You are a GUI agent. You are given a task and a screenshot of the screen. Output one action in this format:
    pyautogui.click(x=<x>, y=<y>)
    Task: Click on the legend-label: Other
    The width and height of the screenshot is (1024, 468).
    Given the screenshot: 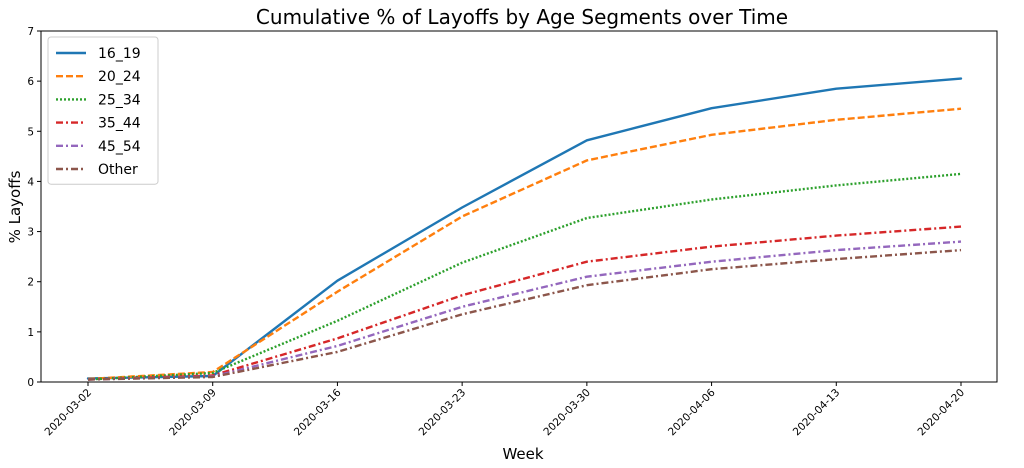 What is the action you would take?
    pyautogui.click(x=118, y=170)
    